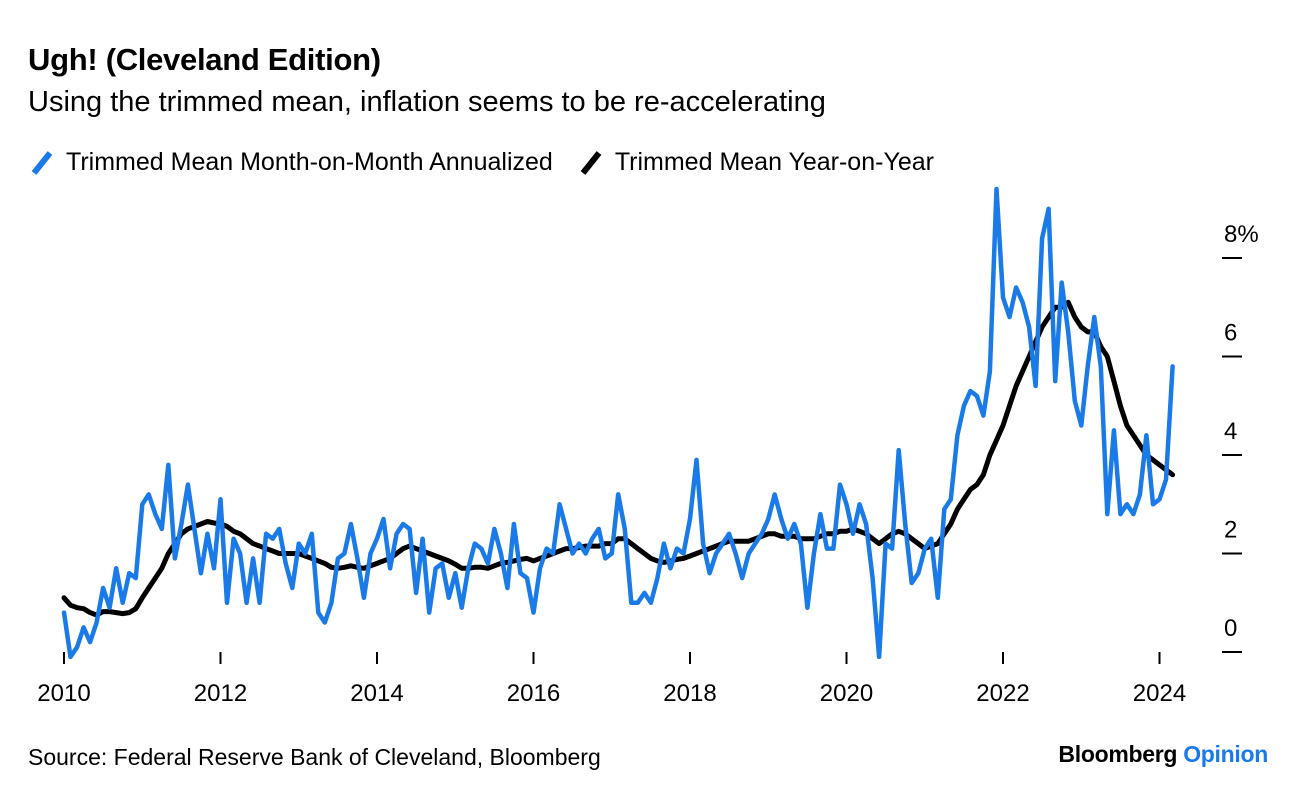 The image size is (1296, 800). Describe the element at coordinates (774, 162) in the screenshot. I see `legend-label-yoy: Trimmed Mean Year-on-Year` at that location.